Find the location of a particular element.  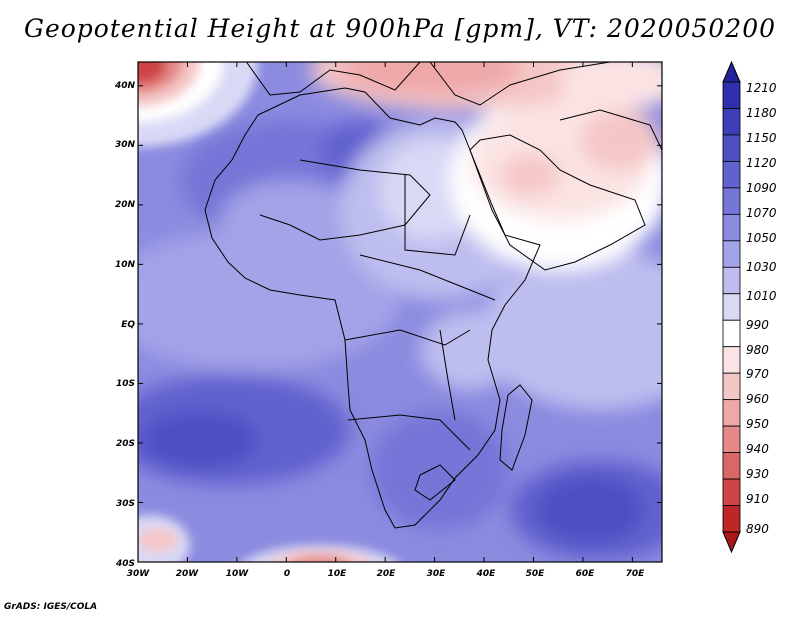

lon-label-30w: 30W is located at coordinates (139, 574).